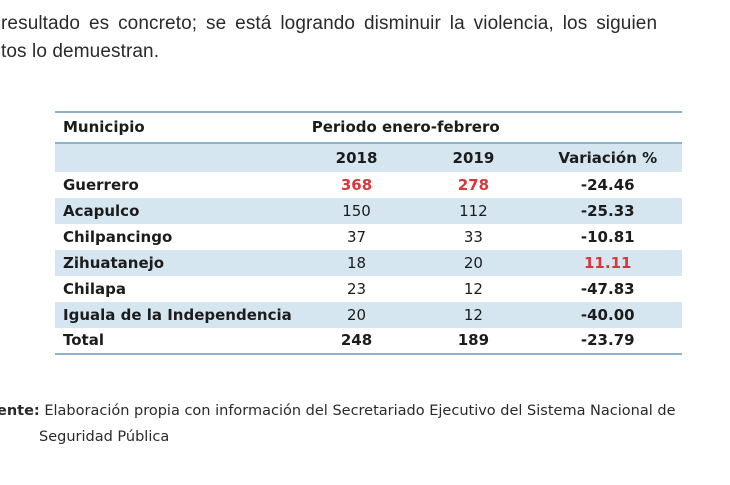 This screenshot has width=730, height=485. Describe the element at coordinates (368, 289) in the screenshot. I see `table-row: Chilapa 23 12 -47.83` at that location.